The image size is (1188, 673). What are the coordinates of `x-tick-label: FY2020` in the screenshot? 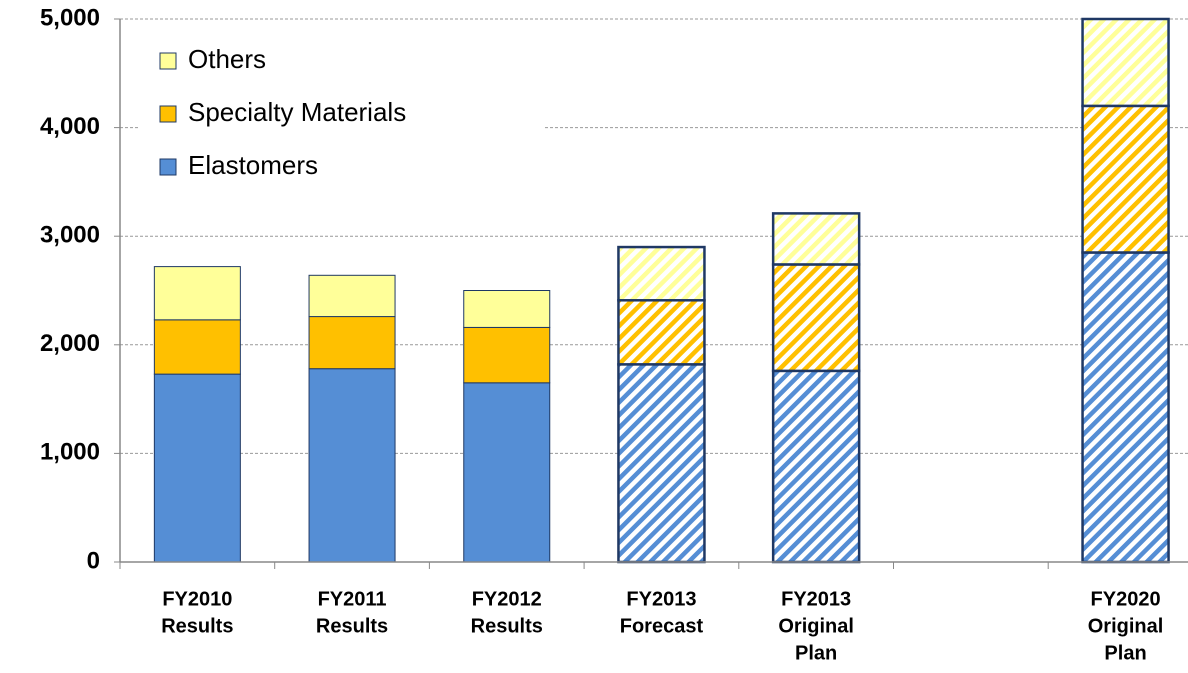 It's located at (1126, 599).